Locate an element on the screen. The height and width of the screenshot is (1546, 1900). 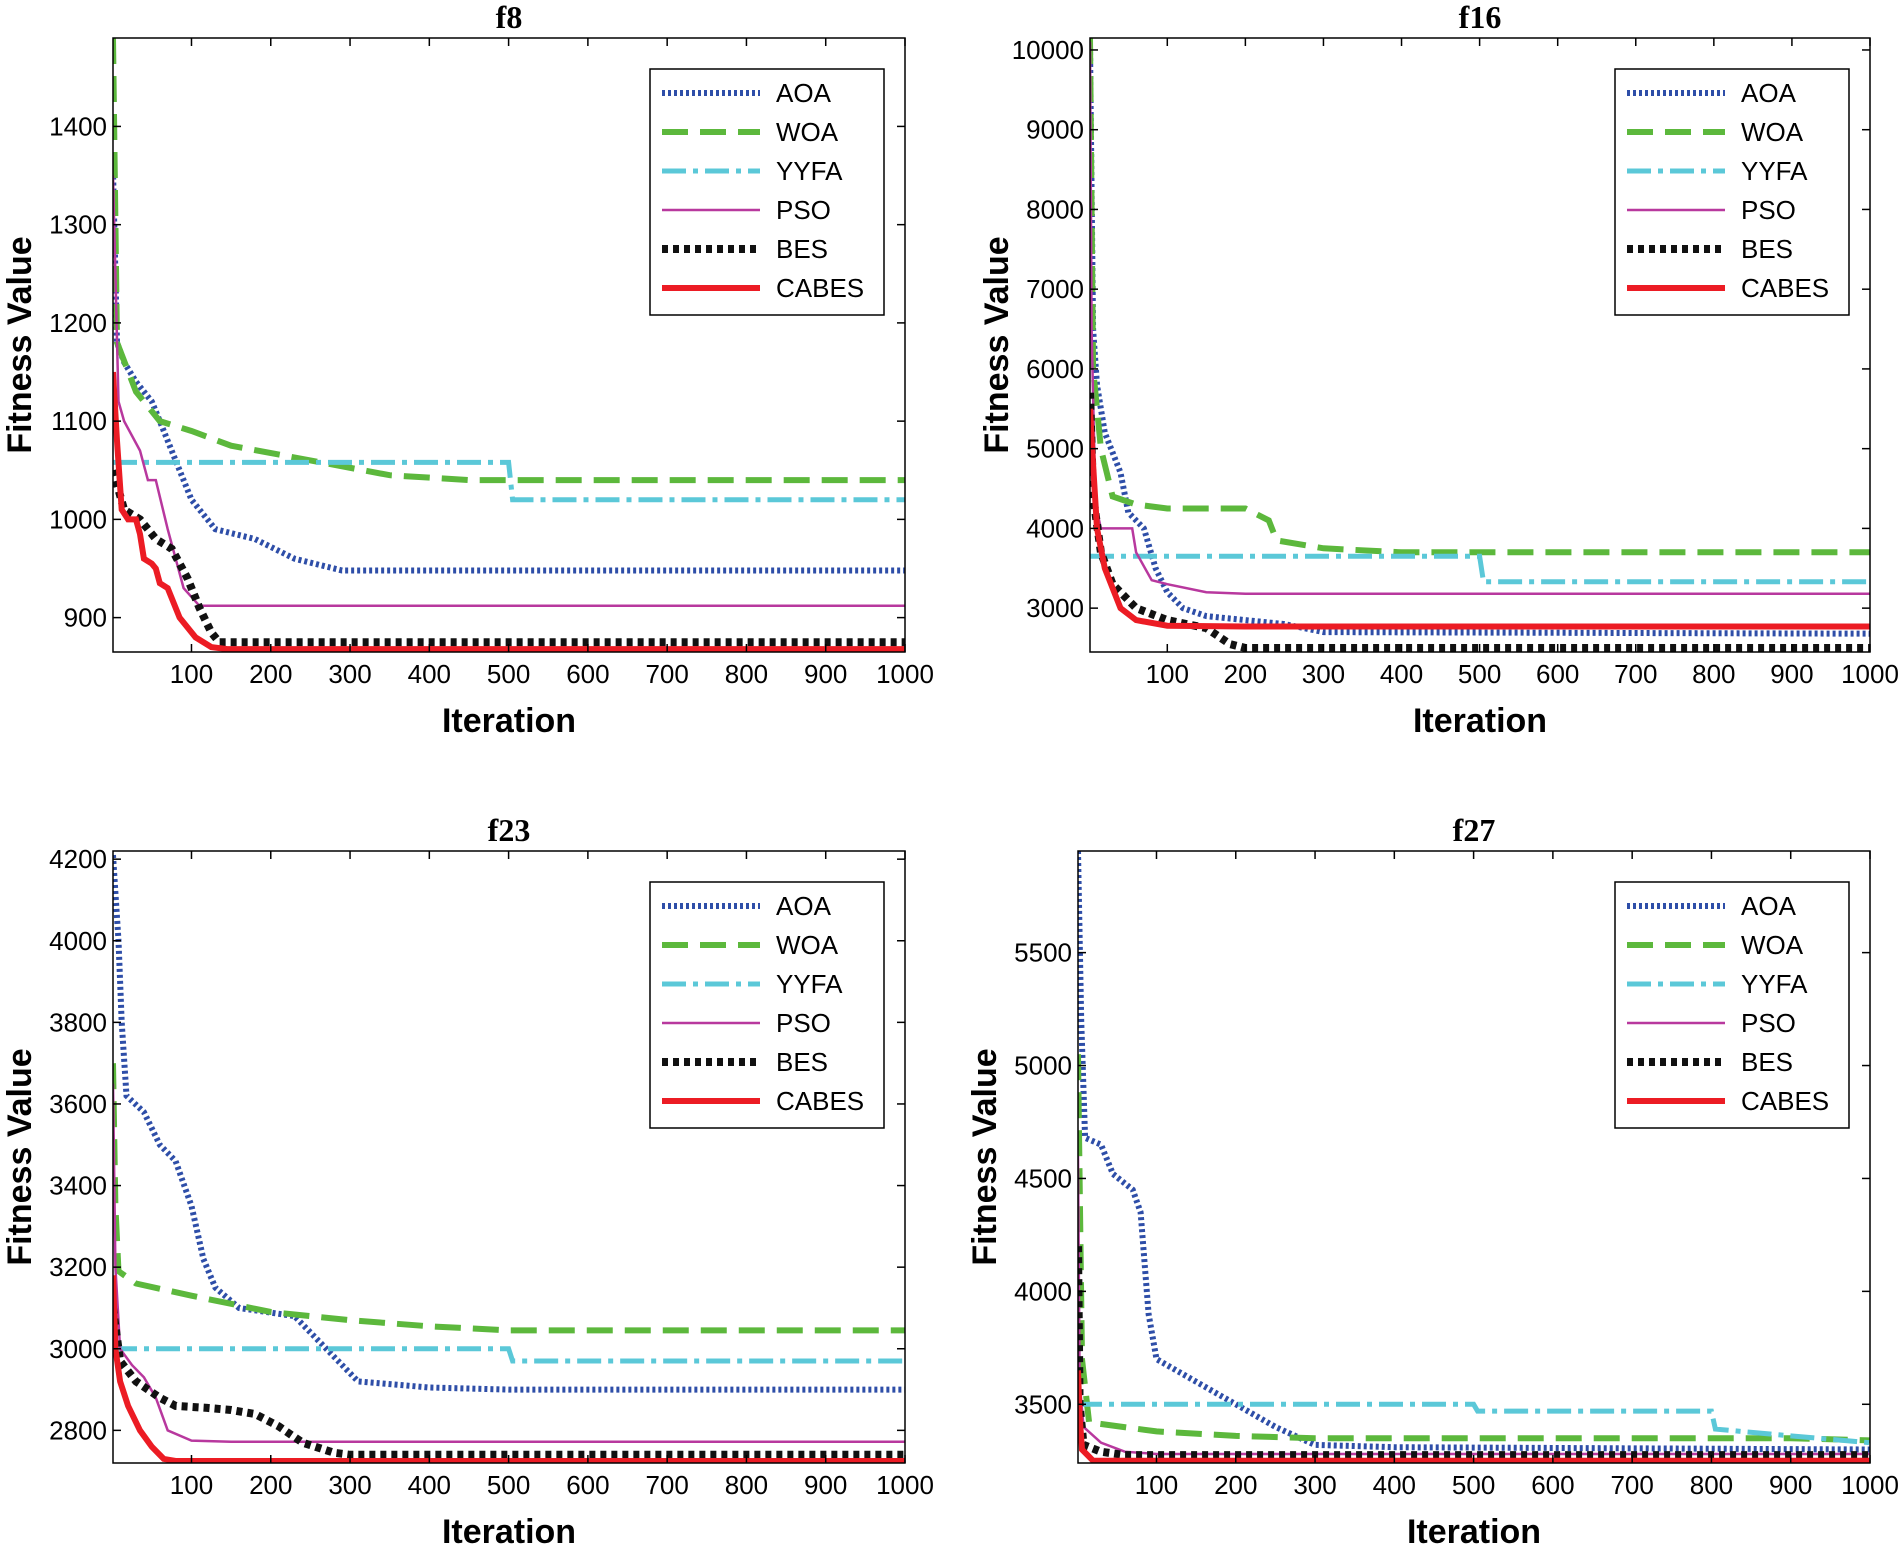
x-tick-label: 1000 is located at coordinates (1870, 674).